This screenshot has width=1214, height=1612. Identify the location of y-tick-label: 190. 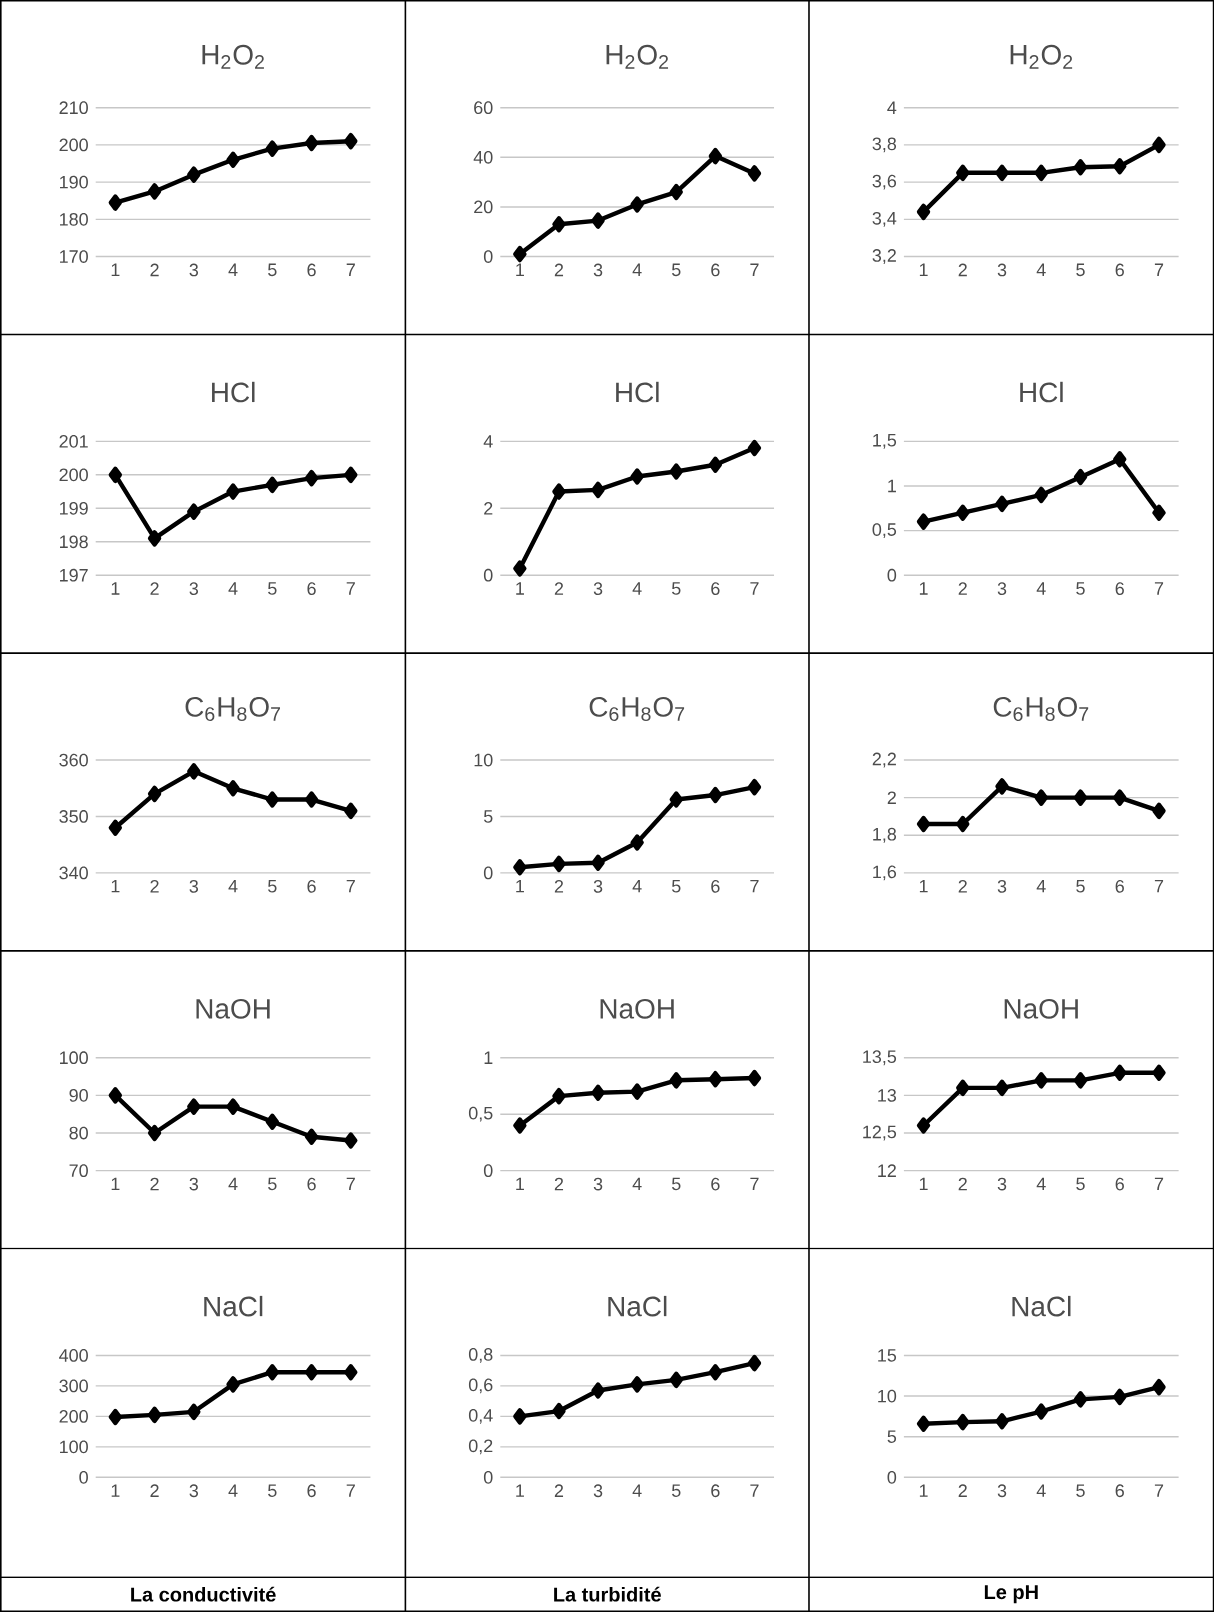
(73, 182).